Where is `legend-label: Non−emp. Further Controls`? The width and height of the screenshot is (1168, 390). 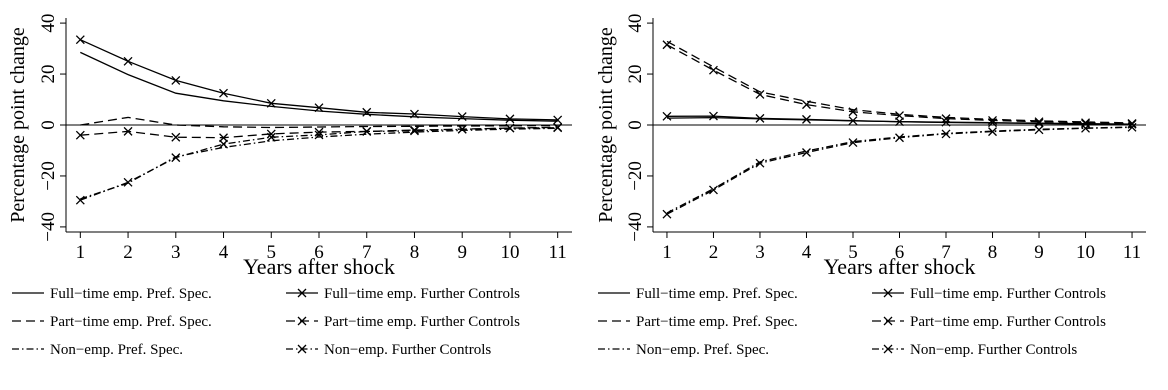
legend-label: Non−emp. Further Controls is located at coordinates (993, 350).